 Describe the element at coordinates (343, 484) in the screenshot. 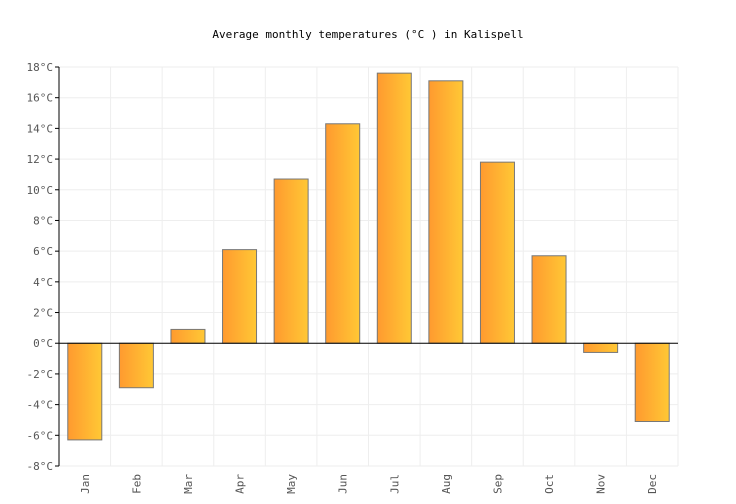

I see `x-tick-label: Jun` at that location.